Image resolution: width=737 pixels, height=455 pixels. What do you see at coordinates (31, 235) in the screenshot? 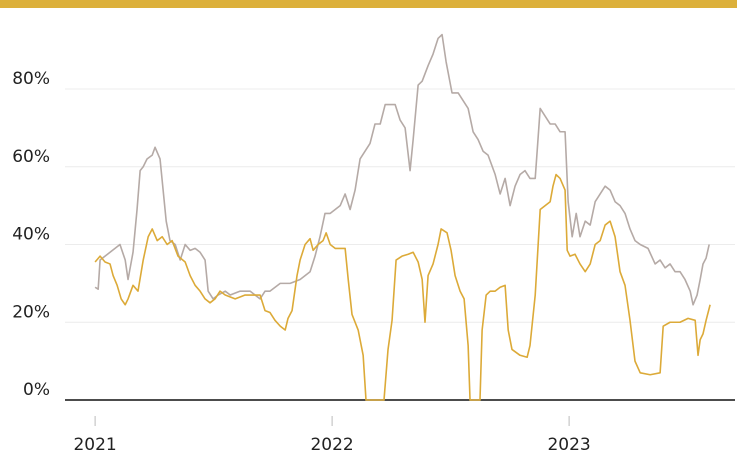
I see `y-tick-label: 40%` at bounding box center [31, 235].